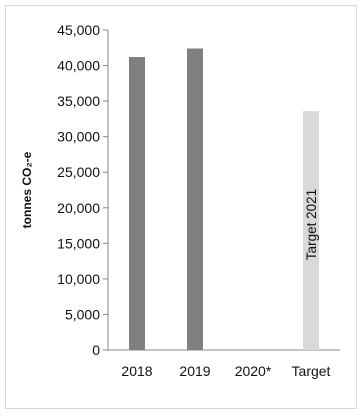 This screenshot has height=415, width=363. I want to click on y-tick-label: 35,000, so click(78, 101).